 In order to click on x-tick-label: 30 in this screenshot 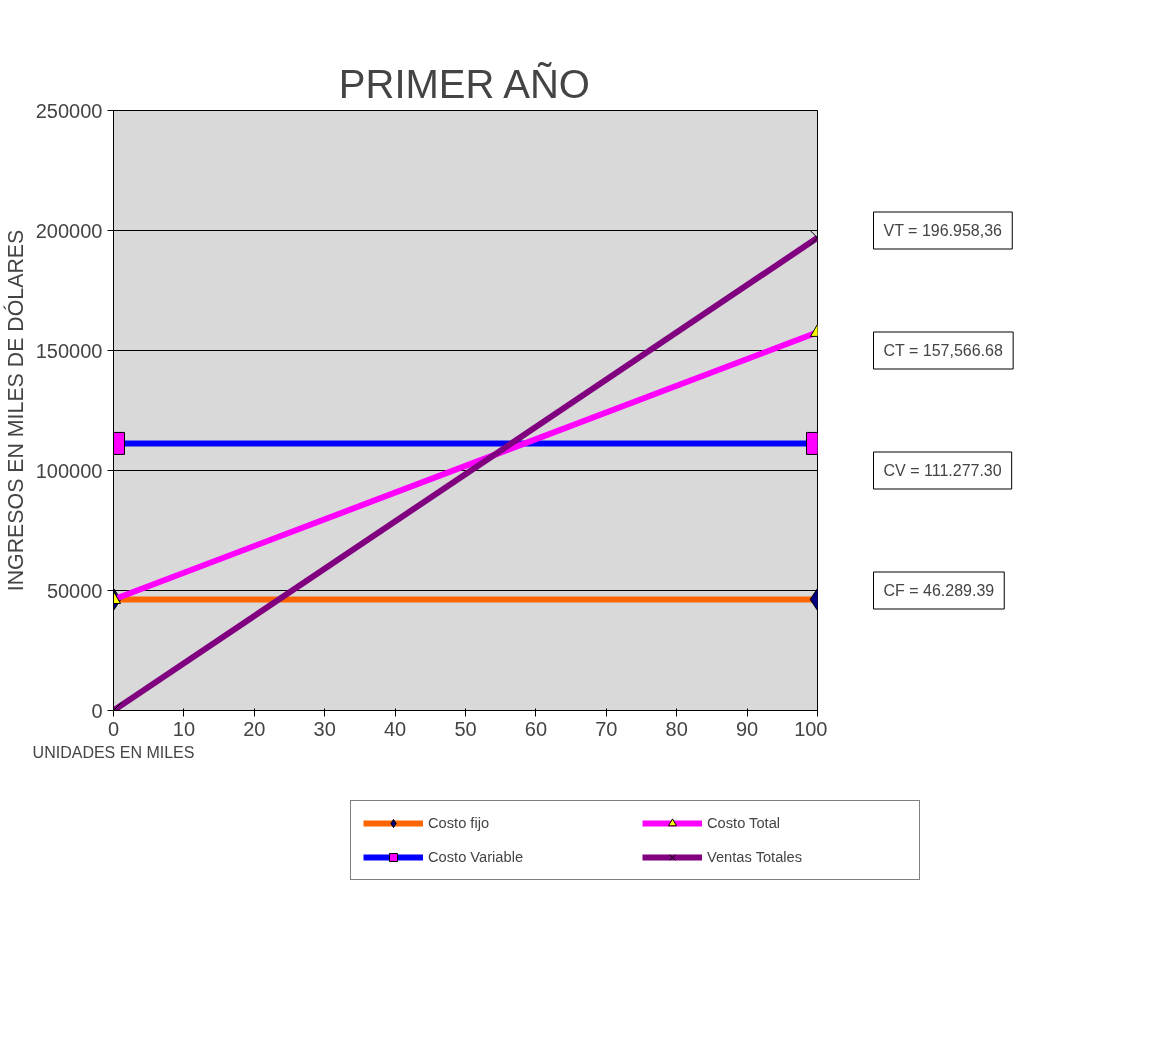, I will do `click(324, 728)`.